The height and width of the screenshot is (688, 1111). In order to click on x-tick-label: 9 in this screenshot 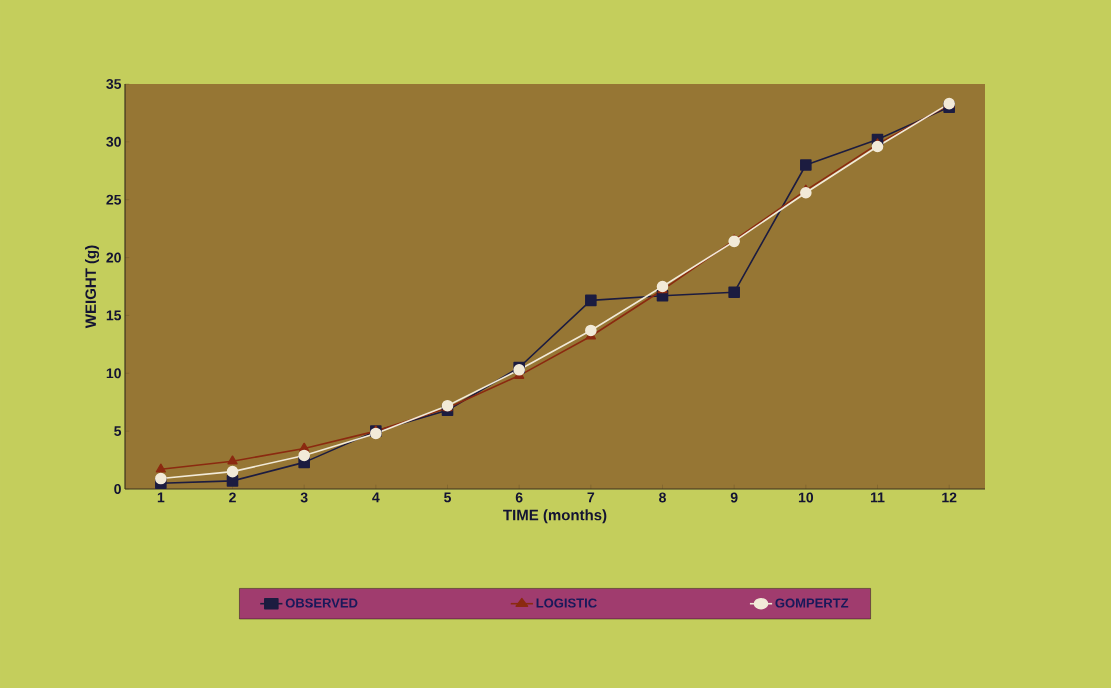, I will do `click(734, 497)`.